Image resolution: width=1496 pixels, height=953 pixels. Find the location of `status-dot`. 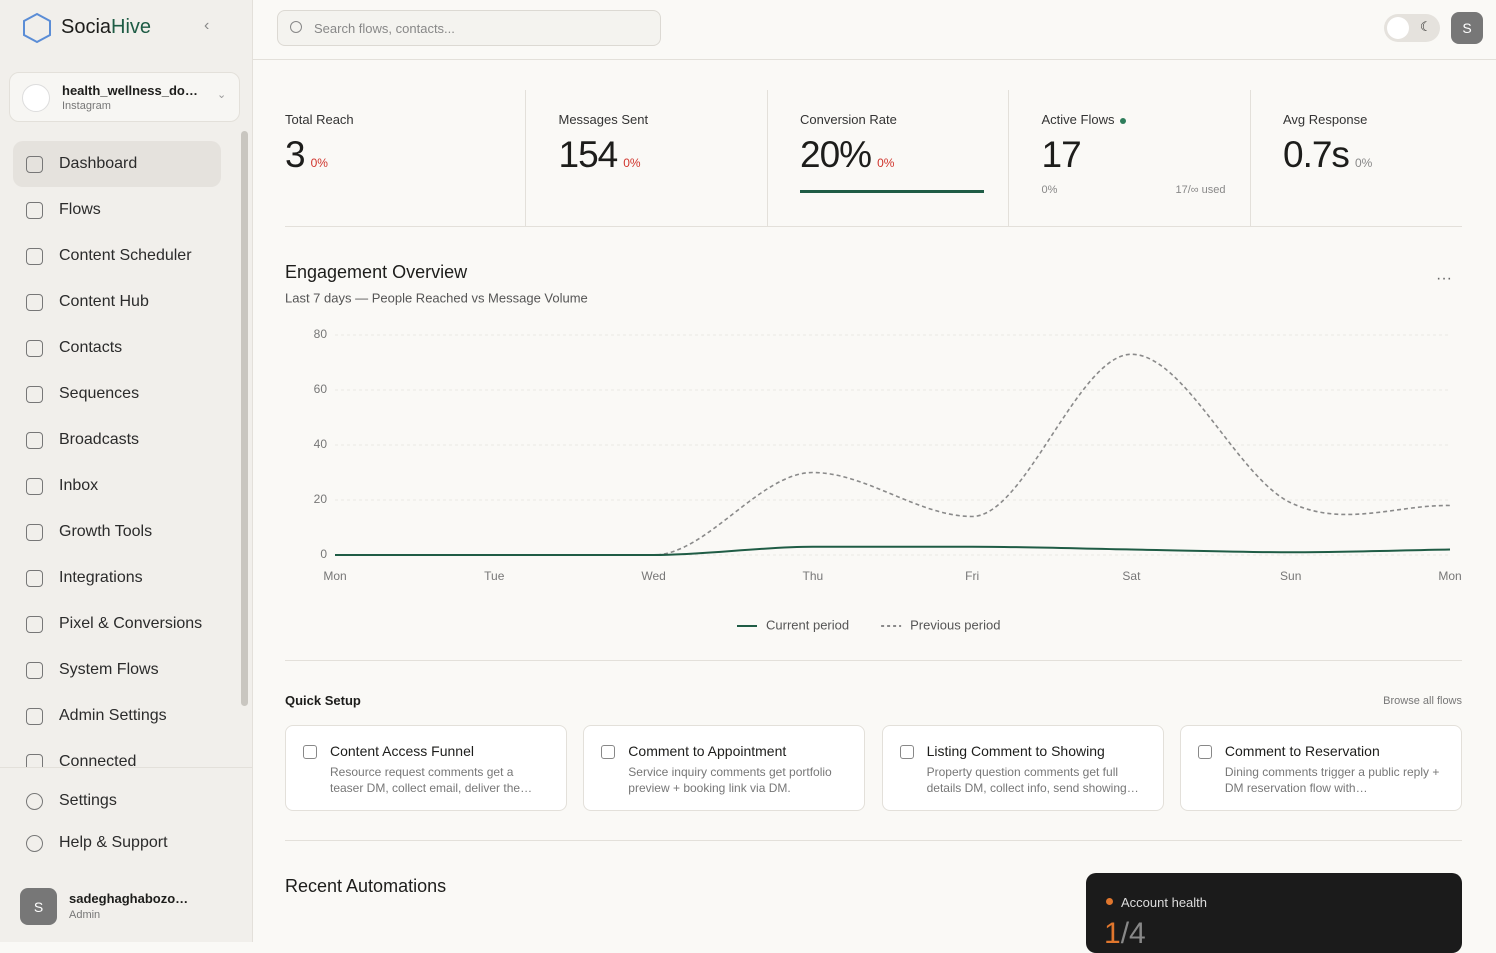

status-dot is located at coordinates (1123, 120).